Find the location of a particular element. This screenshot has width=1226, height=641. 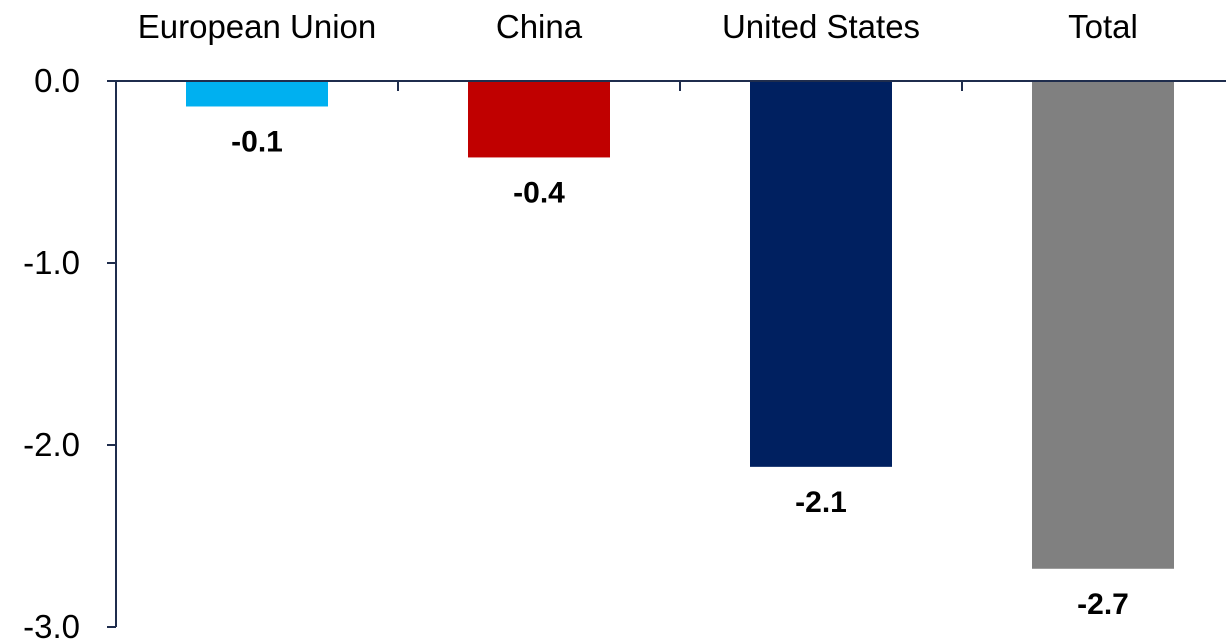

data-label: -2.1 is located at coordinates (821, 502).